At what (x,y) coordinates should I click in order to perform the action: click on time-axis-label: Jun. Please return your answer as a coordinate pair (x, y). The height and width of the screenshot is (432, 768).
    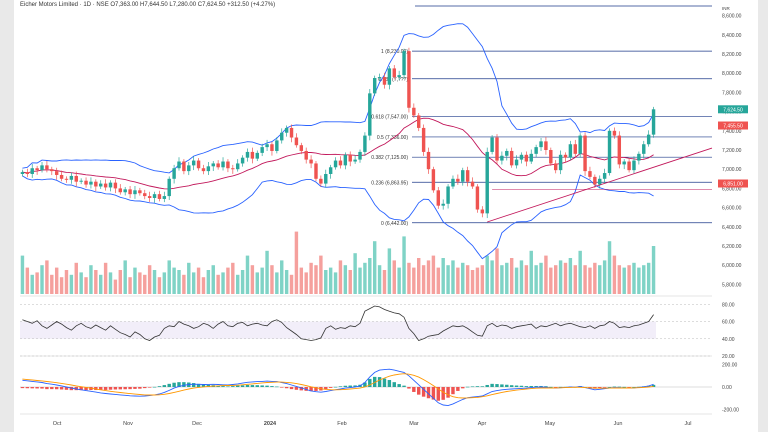
    Looking at the image, I should click on (618, 424).